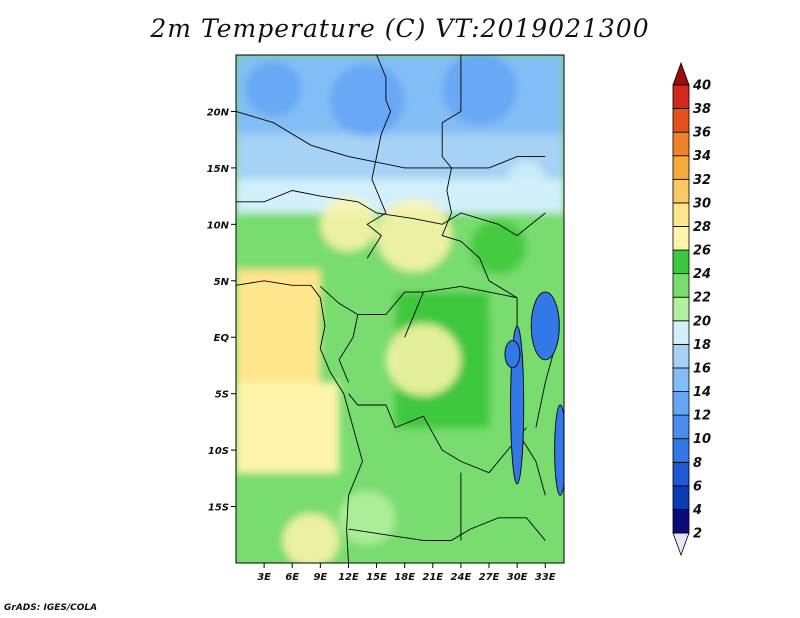 This screenshot has height=618, width=800. What do you see at coordinates (264, 577) in the screenshot?
I see `x-tick-label: 3E` at bounding box center [264, 577].